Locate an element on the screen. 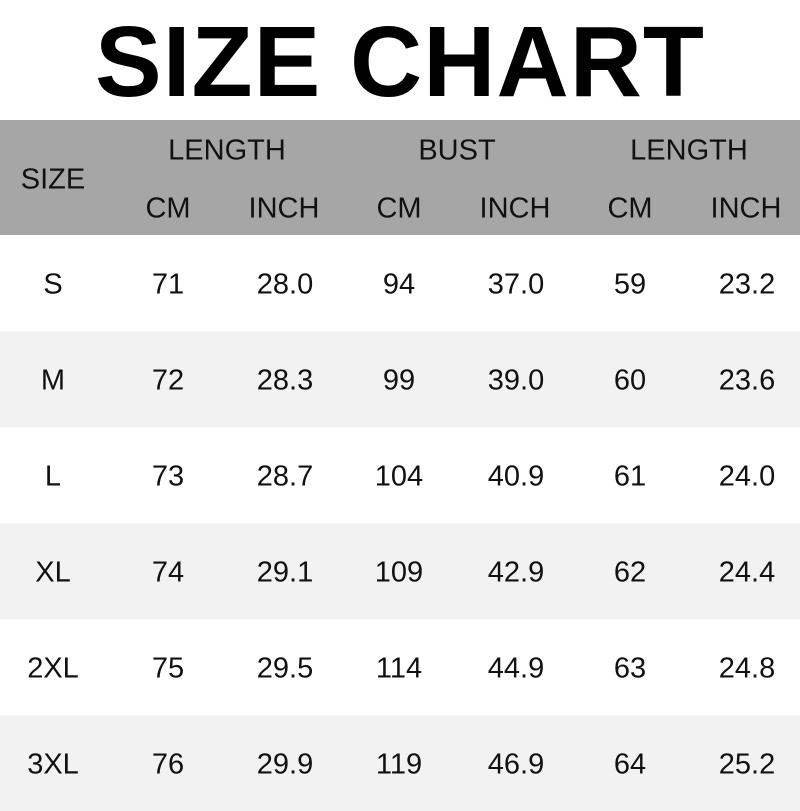  table-cell: 74 is located at coordinates (168, 572).